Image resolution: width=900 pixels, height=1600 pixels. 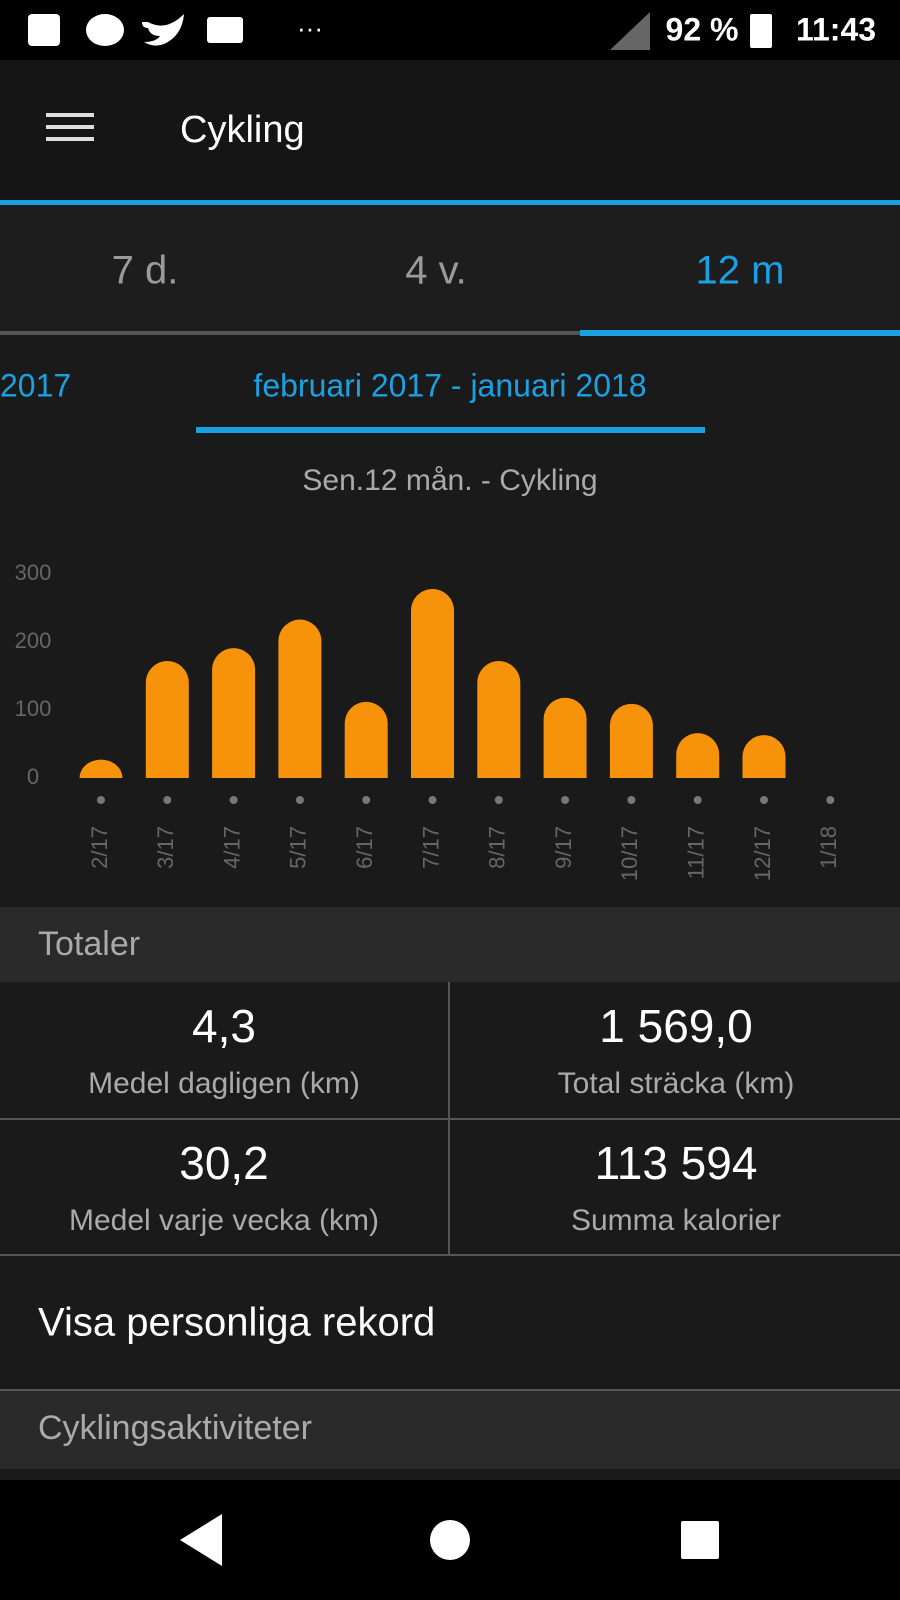 What do you see at coordinates (450, 202) in the screenshot?
I see `app-bar-accent` at bounding box center [450, 202].